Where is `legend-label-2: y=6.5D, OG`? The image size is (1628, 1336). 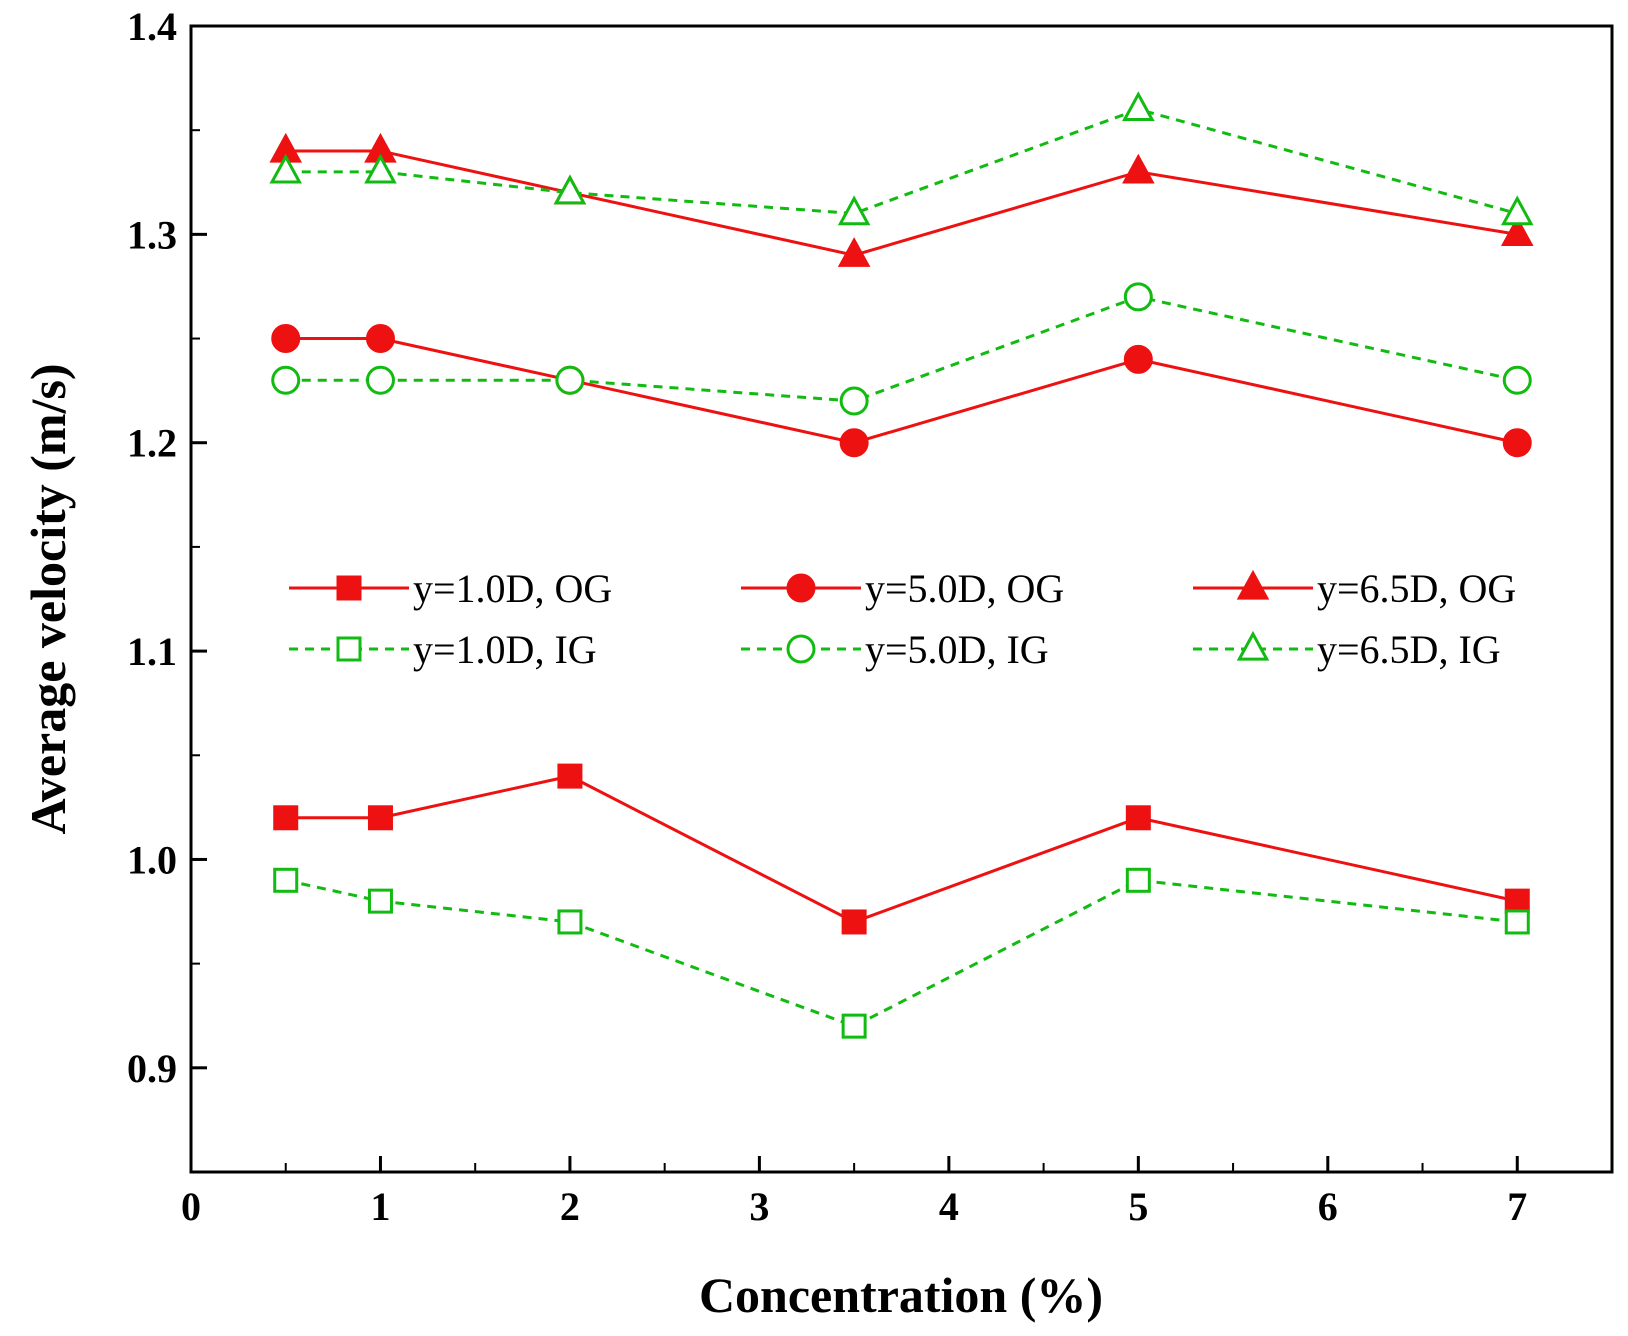 legend-label-2: y=6.5D, OG is located at coordinates (1416, 588).